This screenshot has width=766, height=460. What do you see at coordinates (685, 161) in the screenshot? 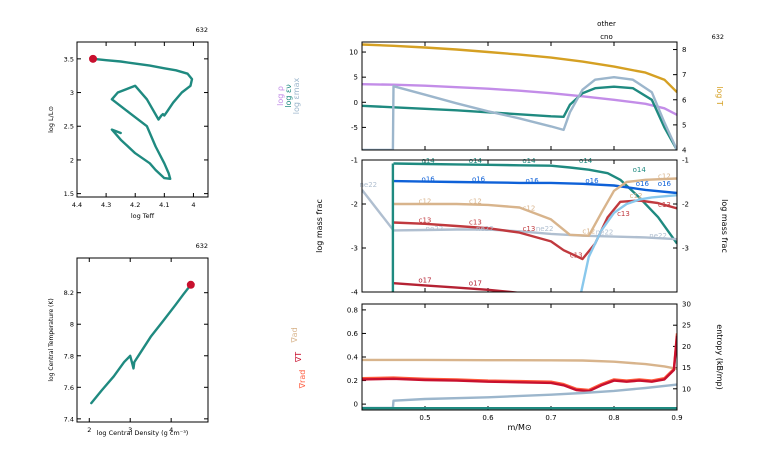
I see `profile-ytick-label-right: -1` at bounding box center [685, 161].